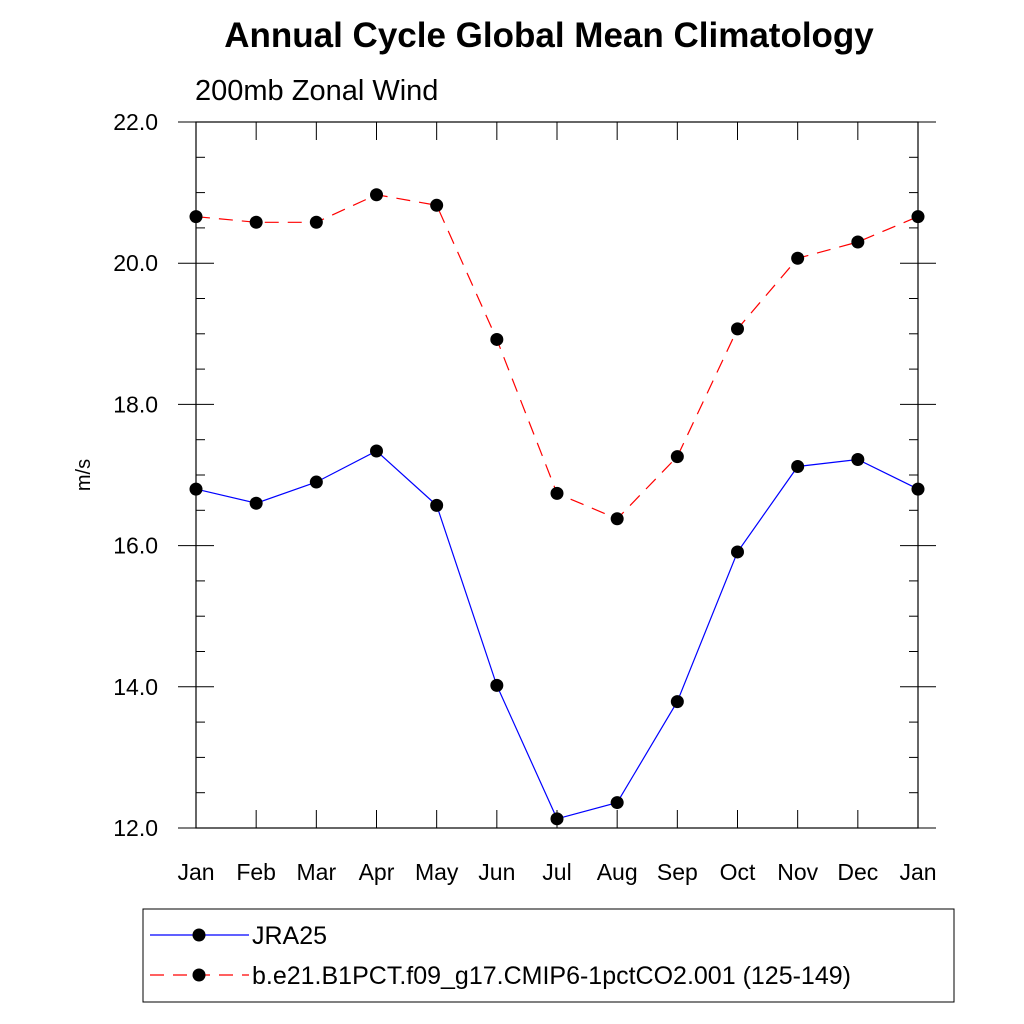 This screenshot has height=1024, width=1024. Describe the element at coordinates (496, 872) in the screenshot. I see `x-tick-label: Jun` at that location.